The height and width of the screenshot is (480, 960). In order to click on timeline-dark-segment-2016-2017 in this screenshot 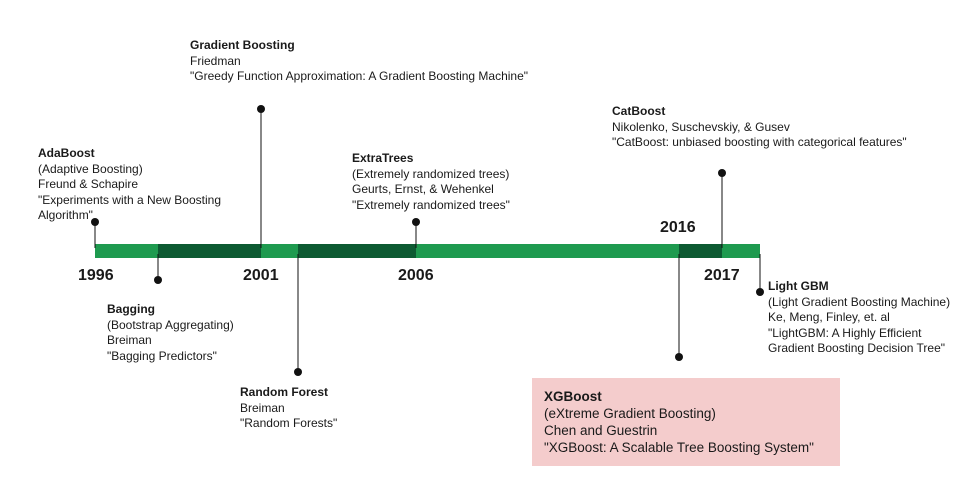, I will do `click(700, 251)`.